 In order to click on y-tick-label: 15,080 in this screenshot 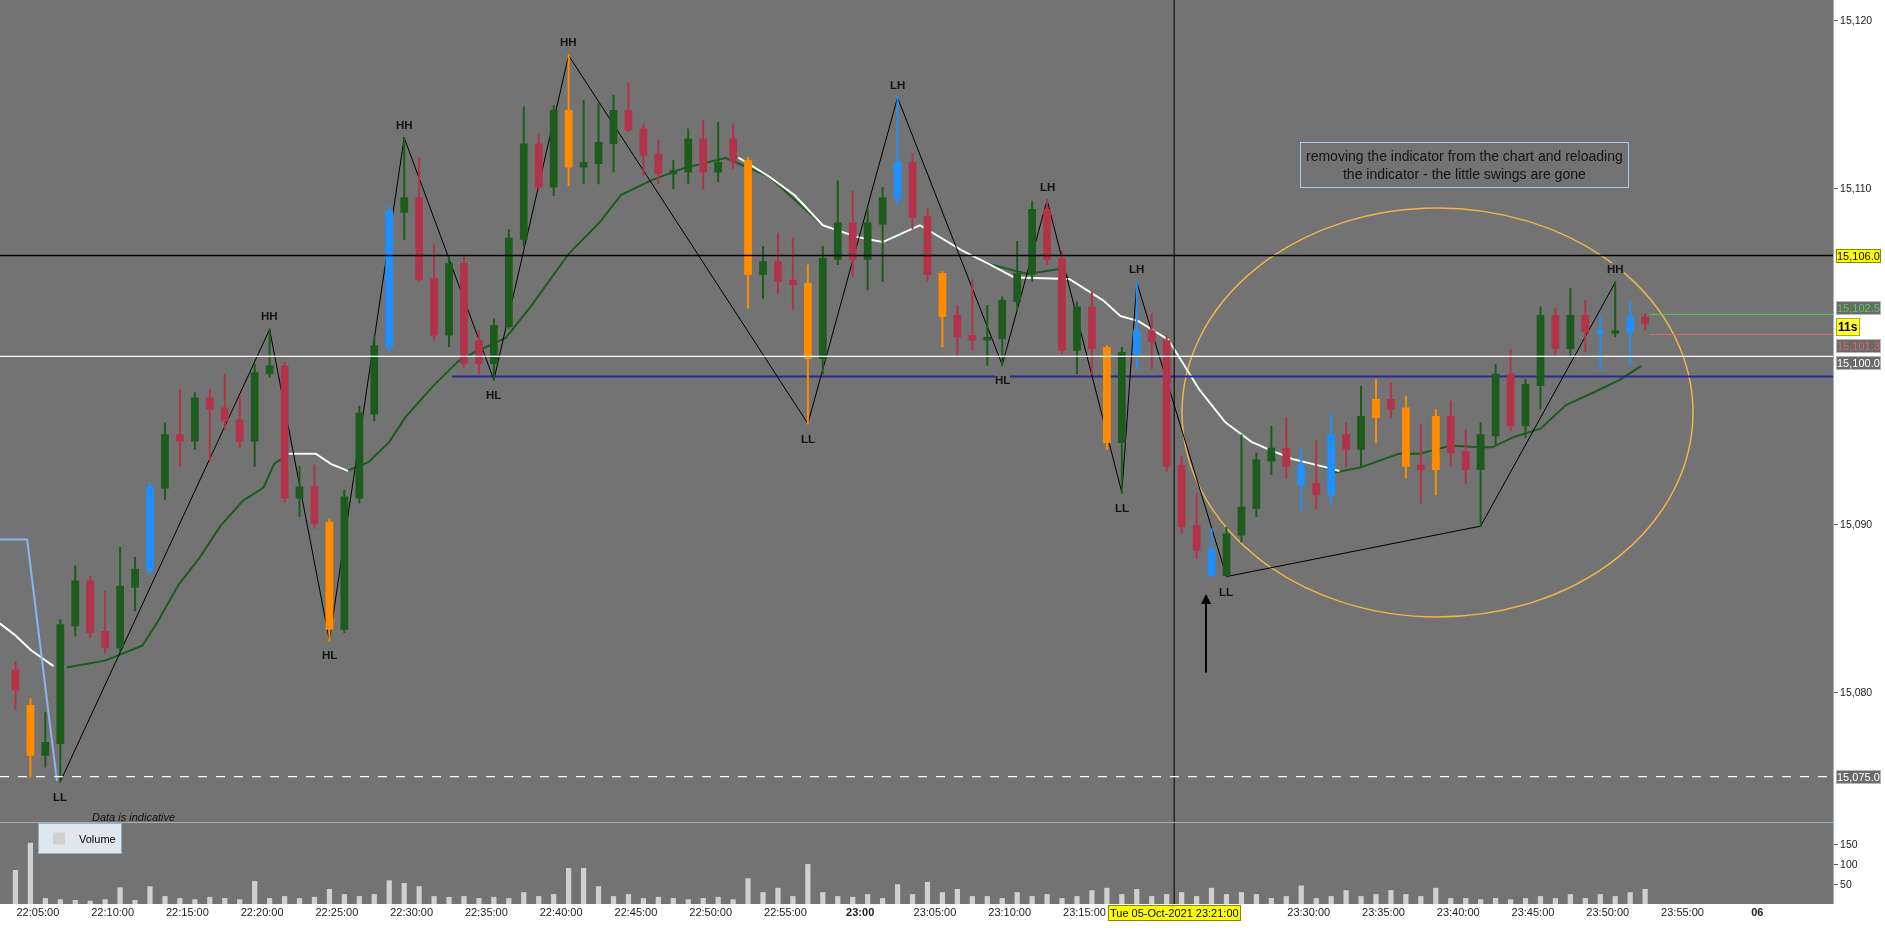, I will do `click(1856, 692)`.